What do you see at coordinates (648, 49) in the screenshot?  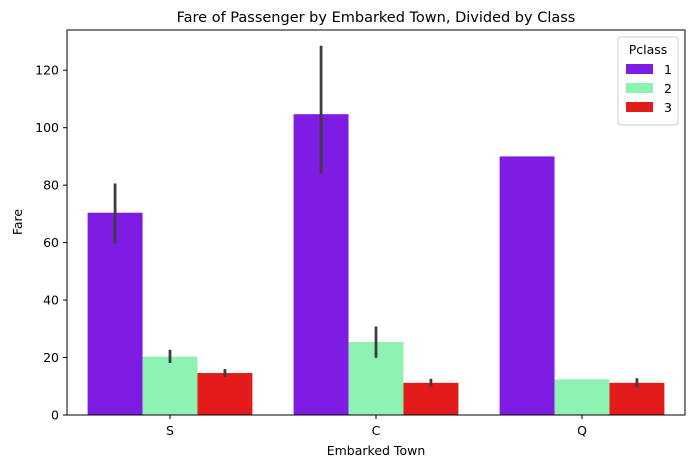 I see `legend-title: Pclass` at bounding box center [648, 49].